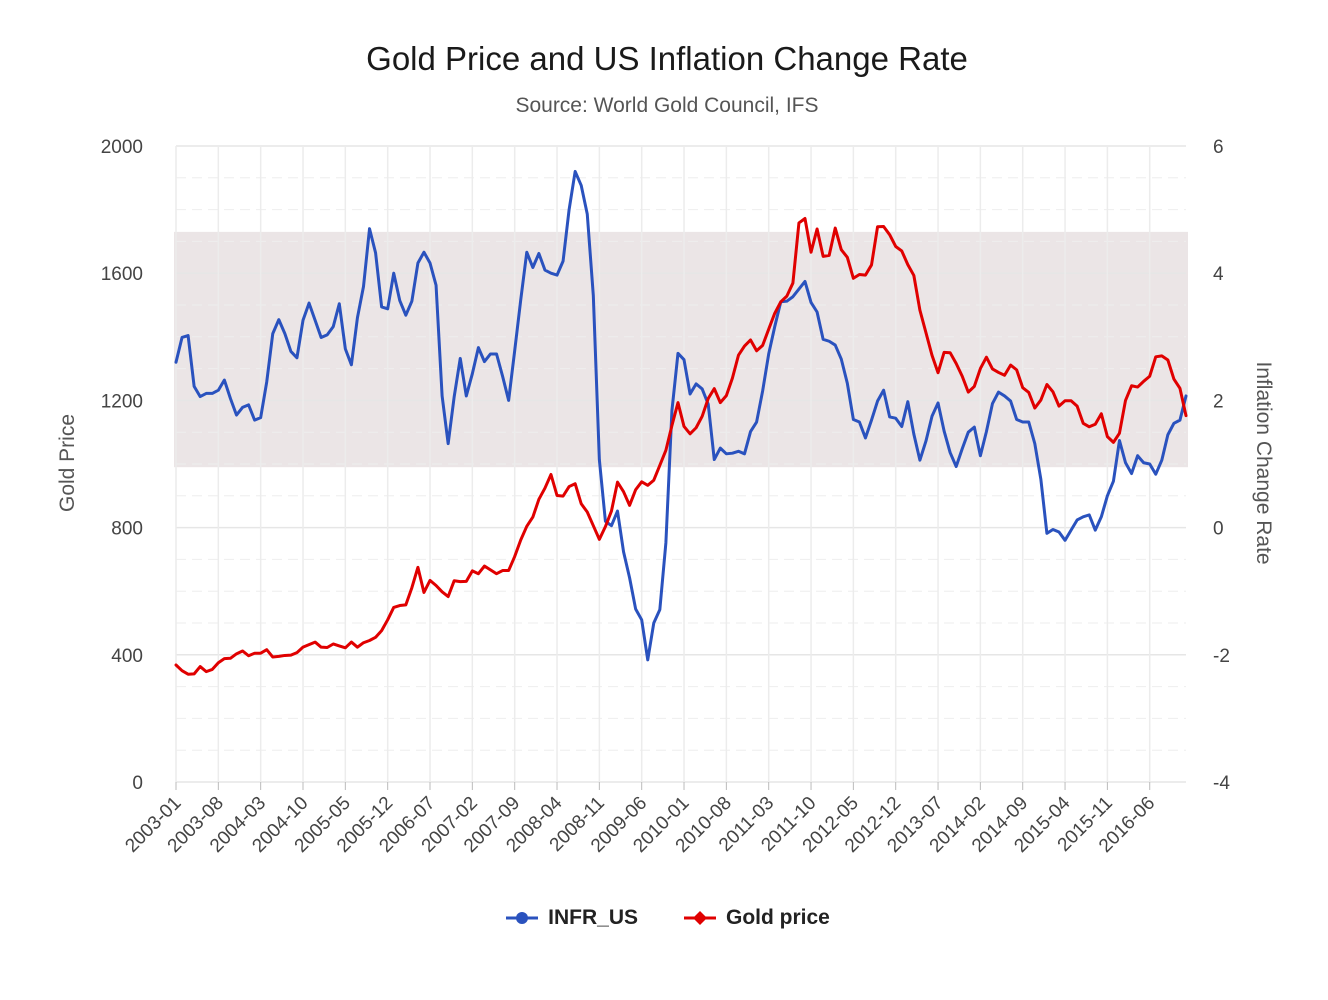  I want to click on left-axis-ticks: 0 400 800 1200 1600 2000, so click(122, 465).